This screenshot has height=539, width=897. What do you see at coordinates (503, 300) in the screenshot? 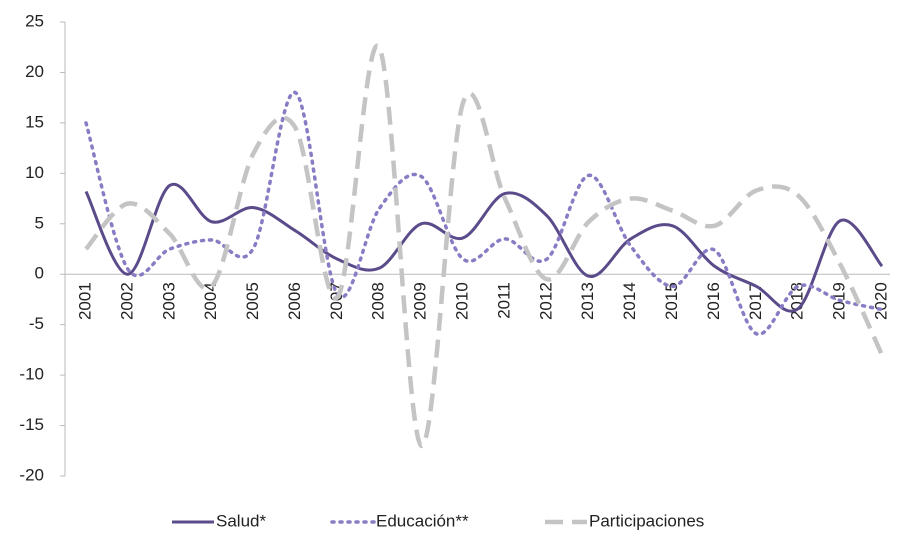
I see `x-tick-label: 2011` at bounding box center [503, 300].